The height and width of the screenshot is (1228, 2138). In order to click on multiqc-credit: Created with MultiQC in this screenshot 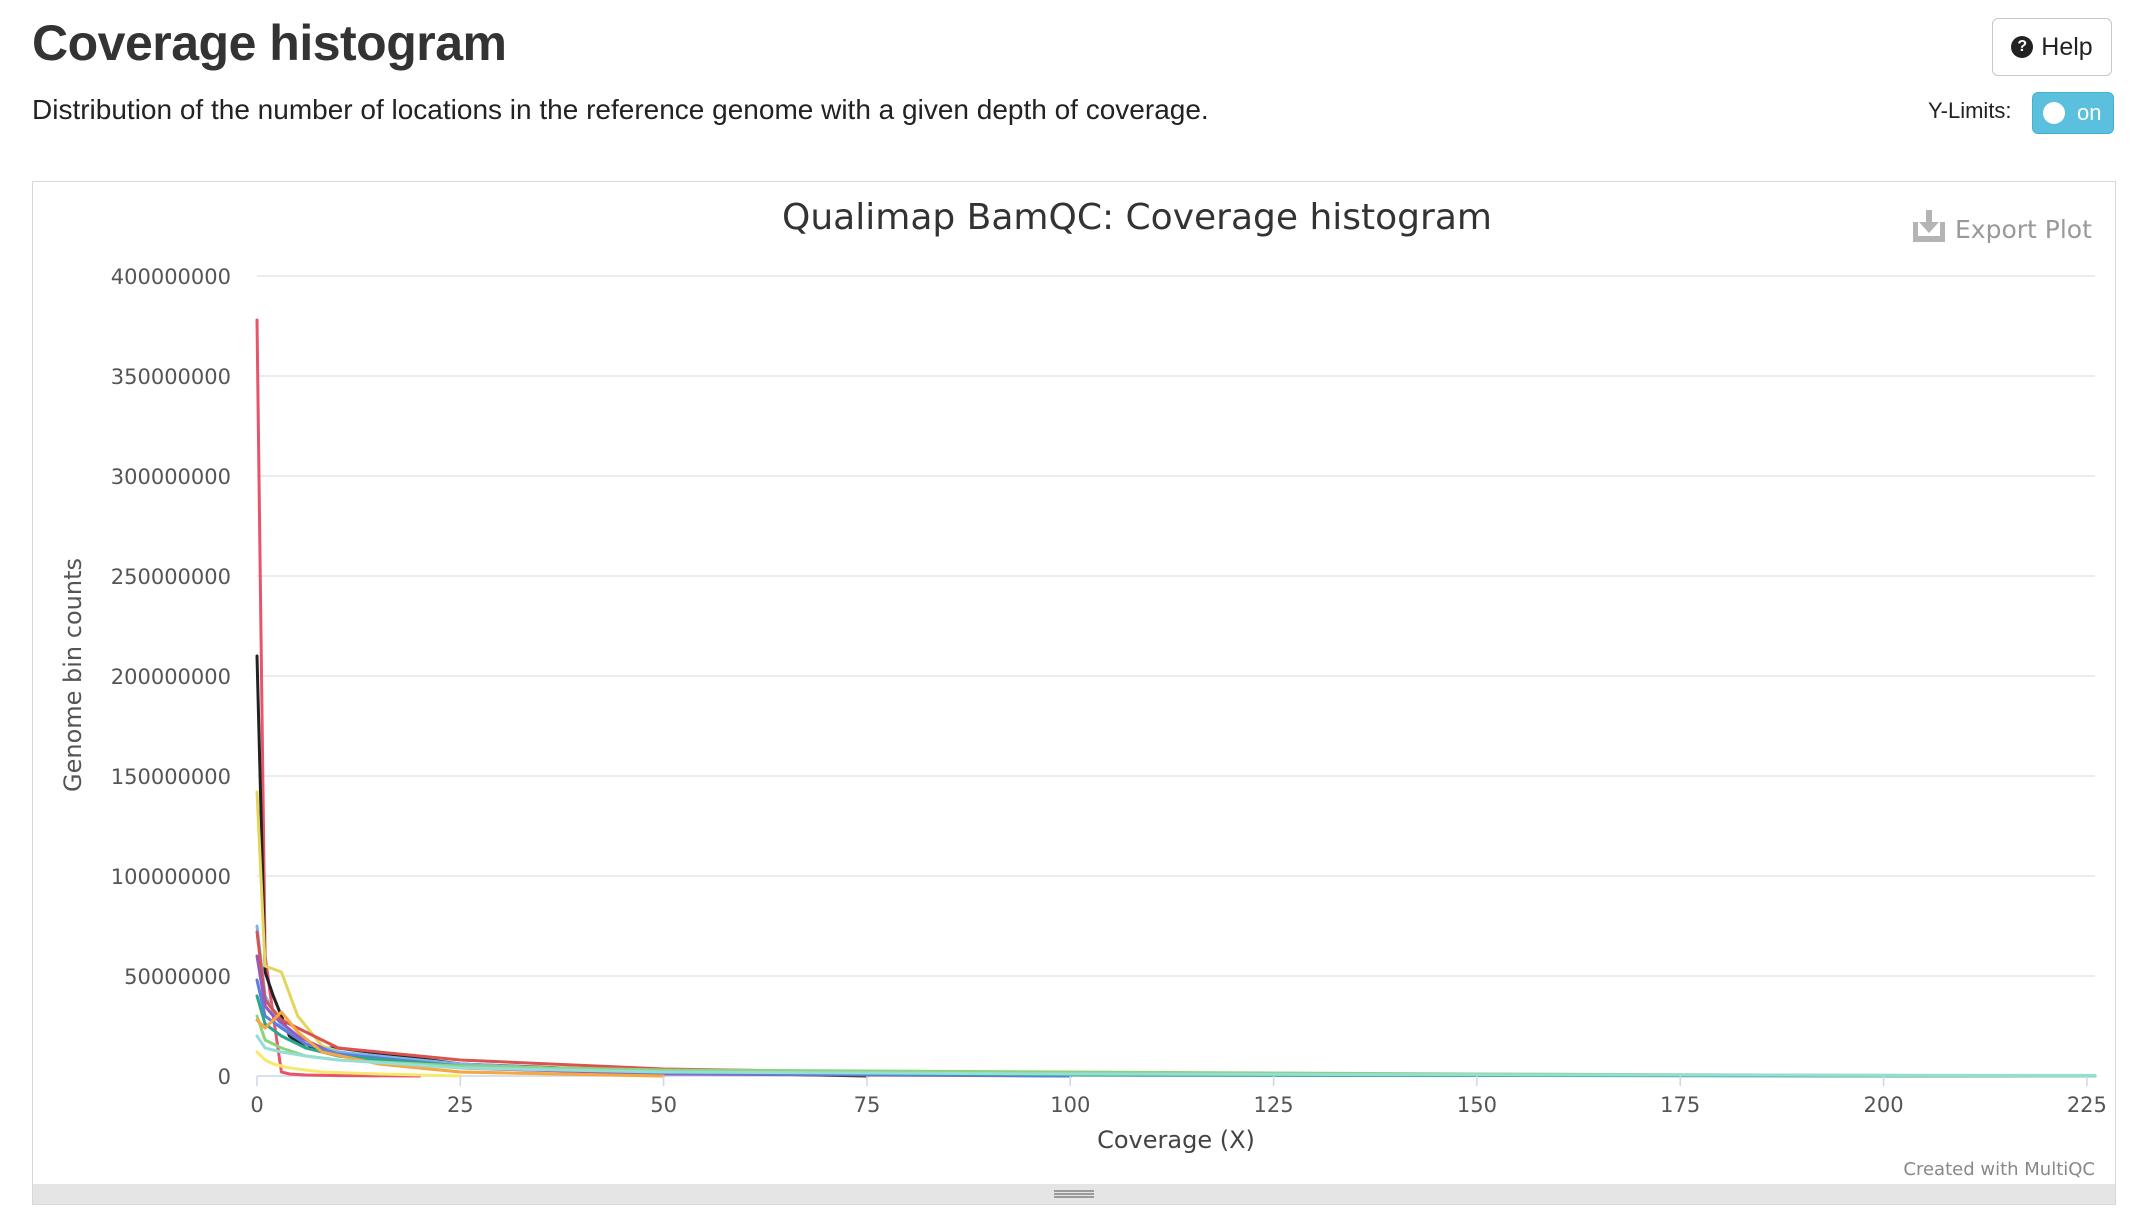, I will do `click(1999, 1169)`.